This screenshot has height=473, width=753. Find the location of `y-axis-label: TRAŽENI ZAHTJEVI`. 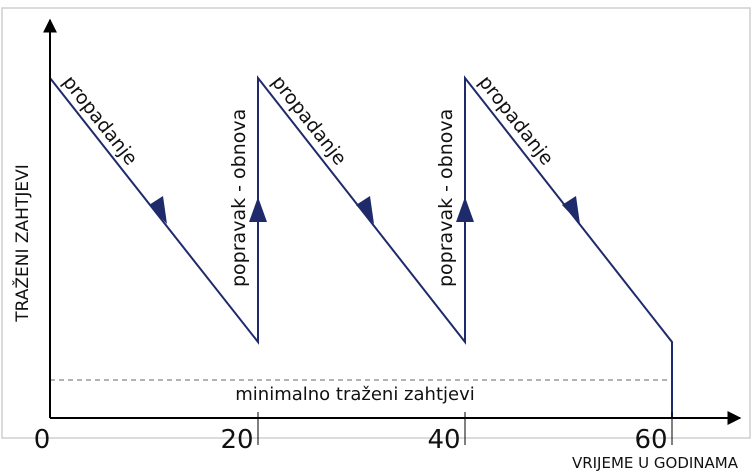

y-axis-label: TRAŽENI ZAHTJEVI is located at coordinates (22, 243).